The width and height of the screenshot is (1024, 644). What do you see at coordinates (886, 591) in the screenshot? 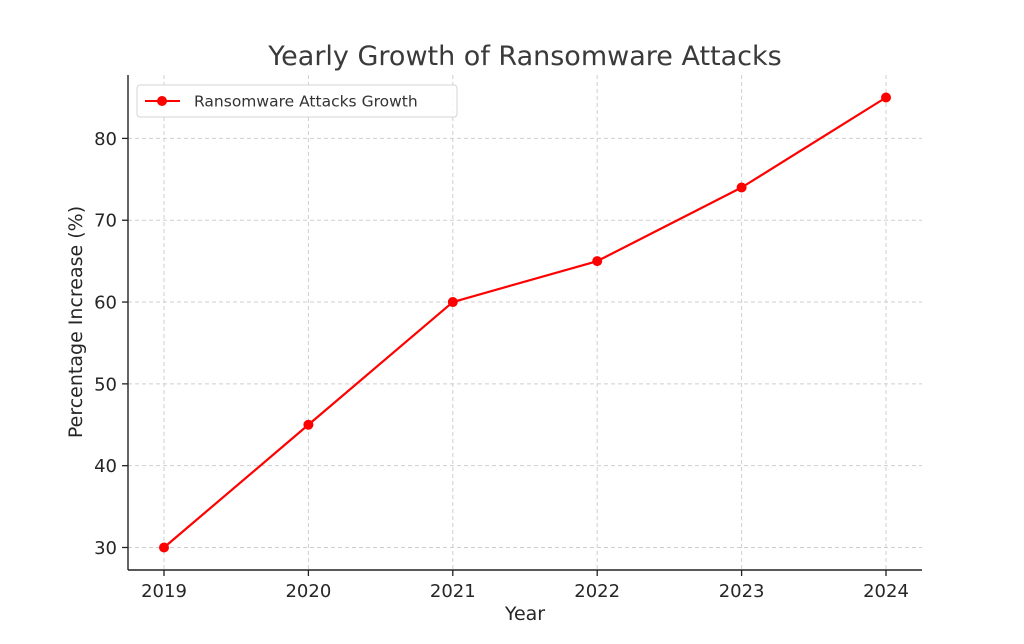
I see `x-tick-label: 2024` at bounding box center [886, 591].